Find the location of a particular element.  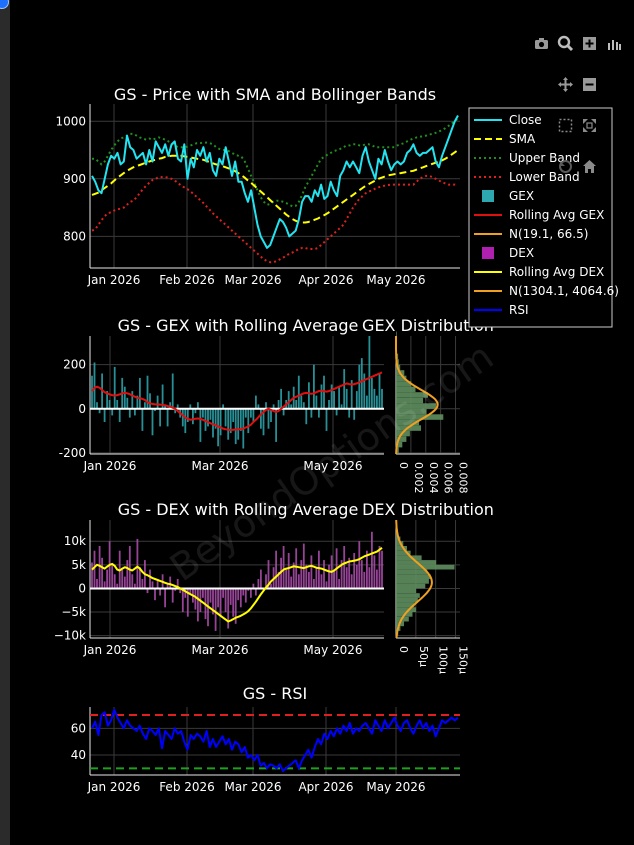

pan-icon is located at coordinates (565, 84).